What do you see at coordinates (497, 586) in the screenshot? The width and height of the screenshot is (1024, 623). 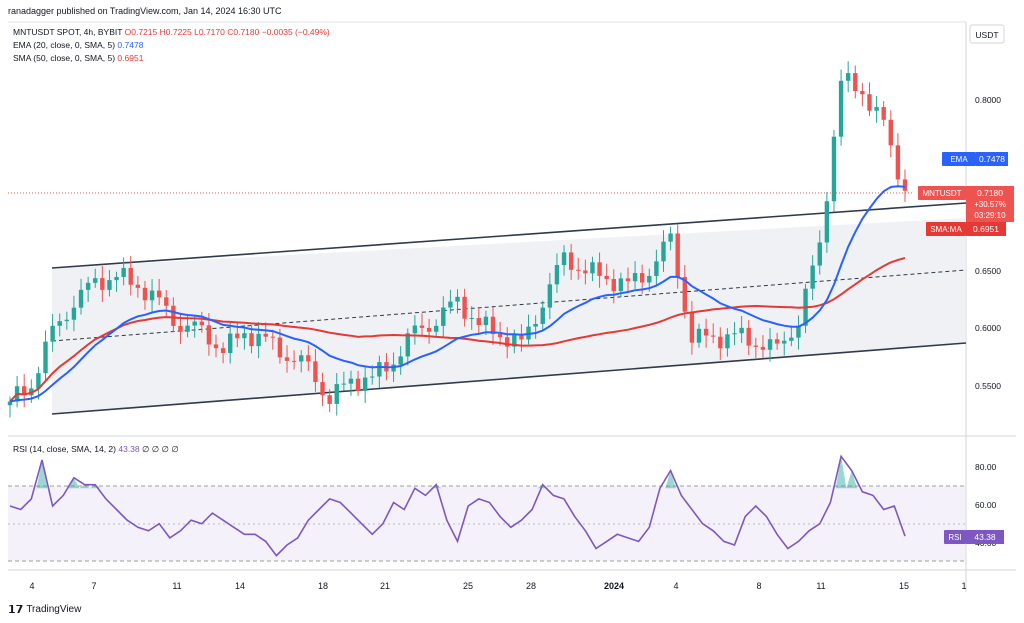 I see `time-axis: 4 7 11 14 18 21 25 28 2024 4 8 11 15 1` at bounding box center [497, 586].